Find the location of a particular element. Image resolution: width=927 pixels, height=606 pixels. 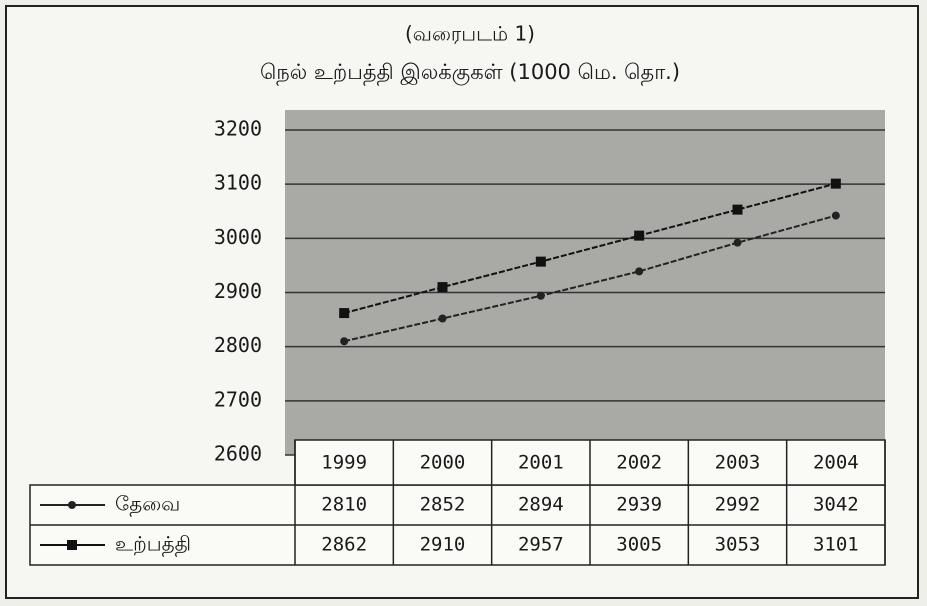

x-tick-label: 2000 is located at coordinates (443, 463).